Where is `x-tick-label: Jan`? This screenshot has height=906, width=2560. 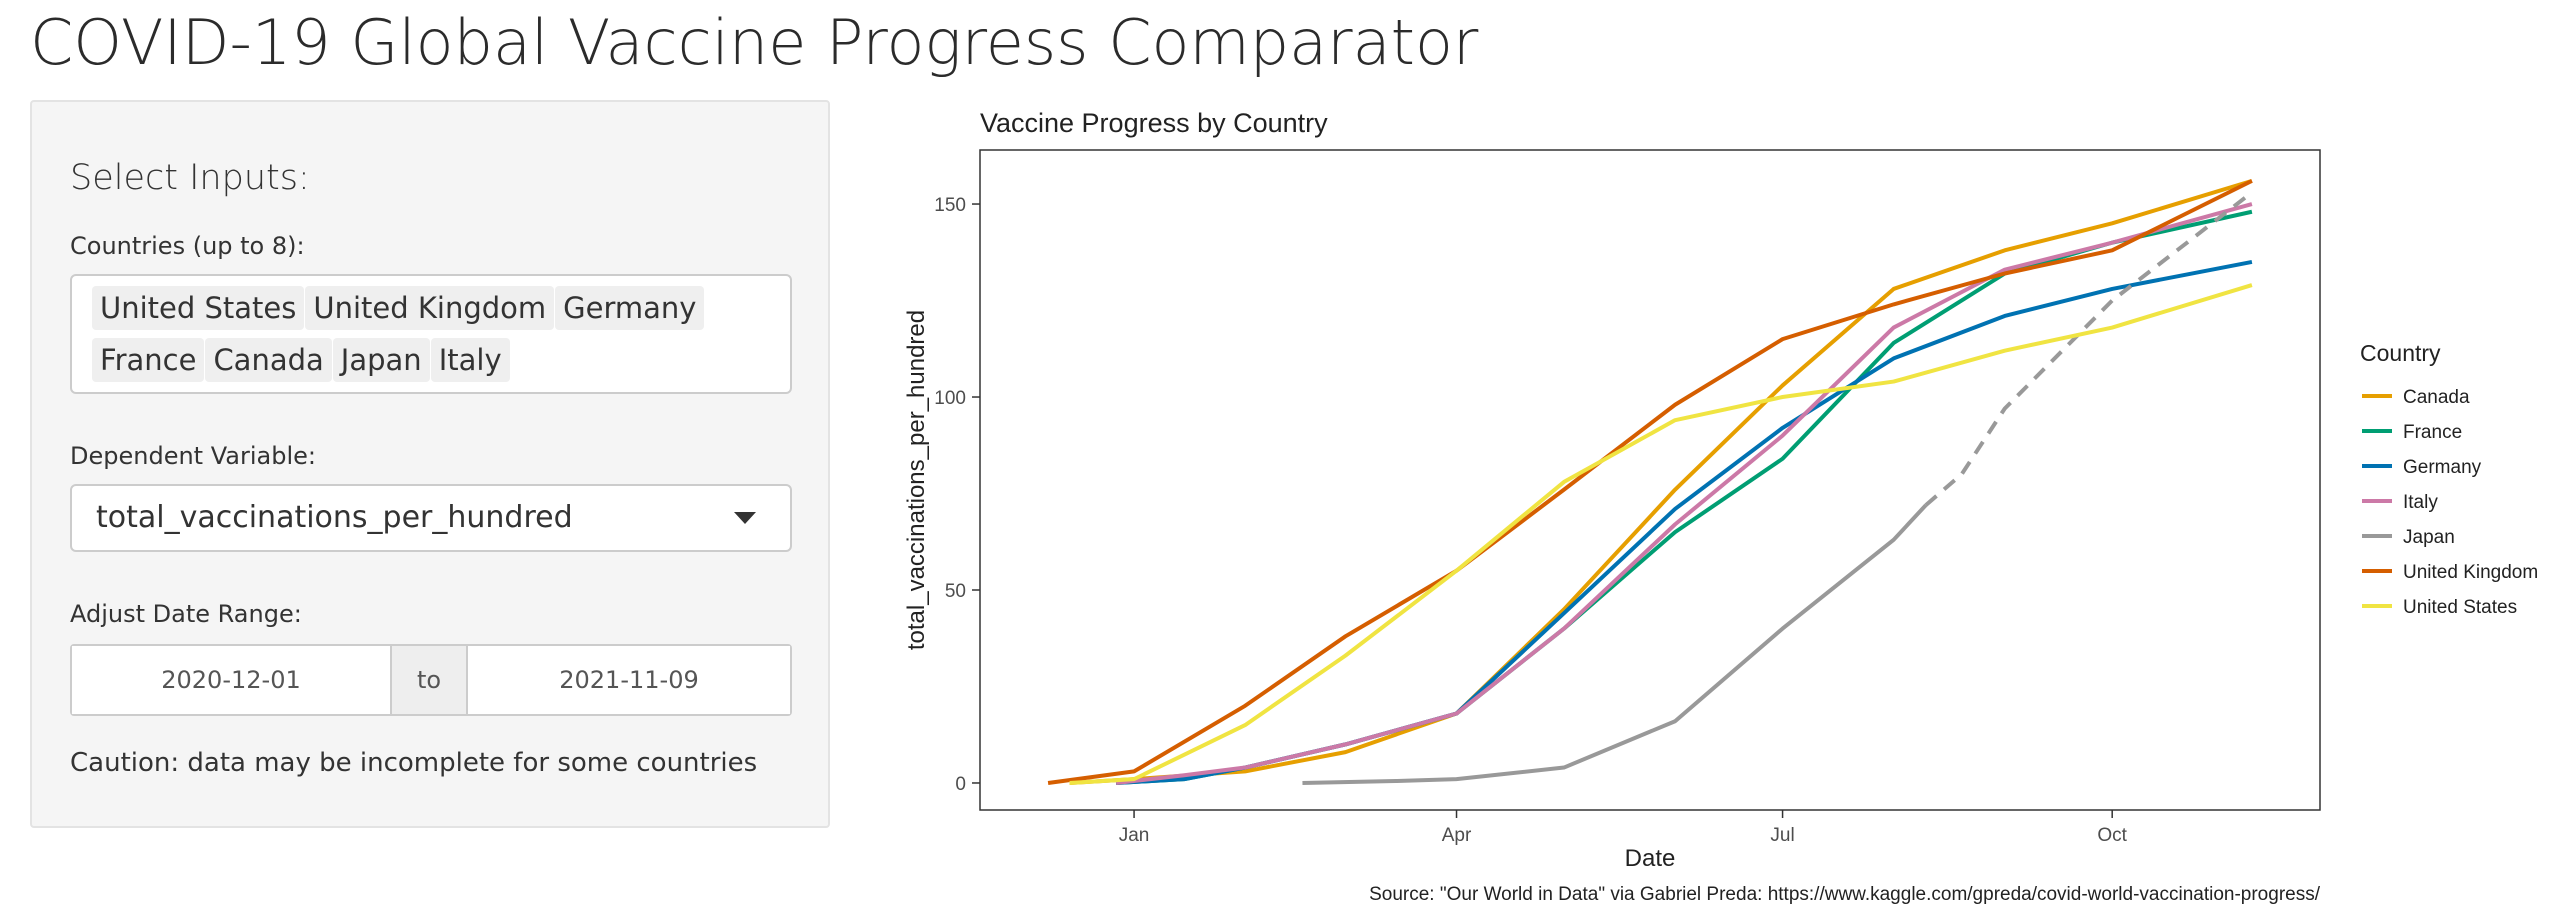
x-tick-label: Jan is located at coordinates (1134, 835).